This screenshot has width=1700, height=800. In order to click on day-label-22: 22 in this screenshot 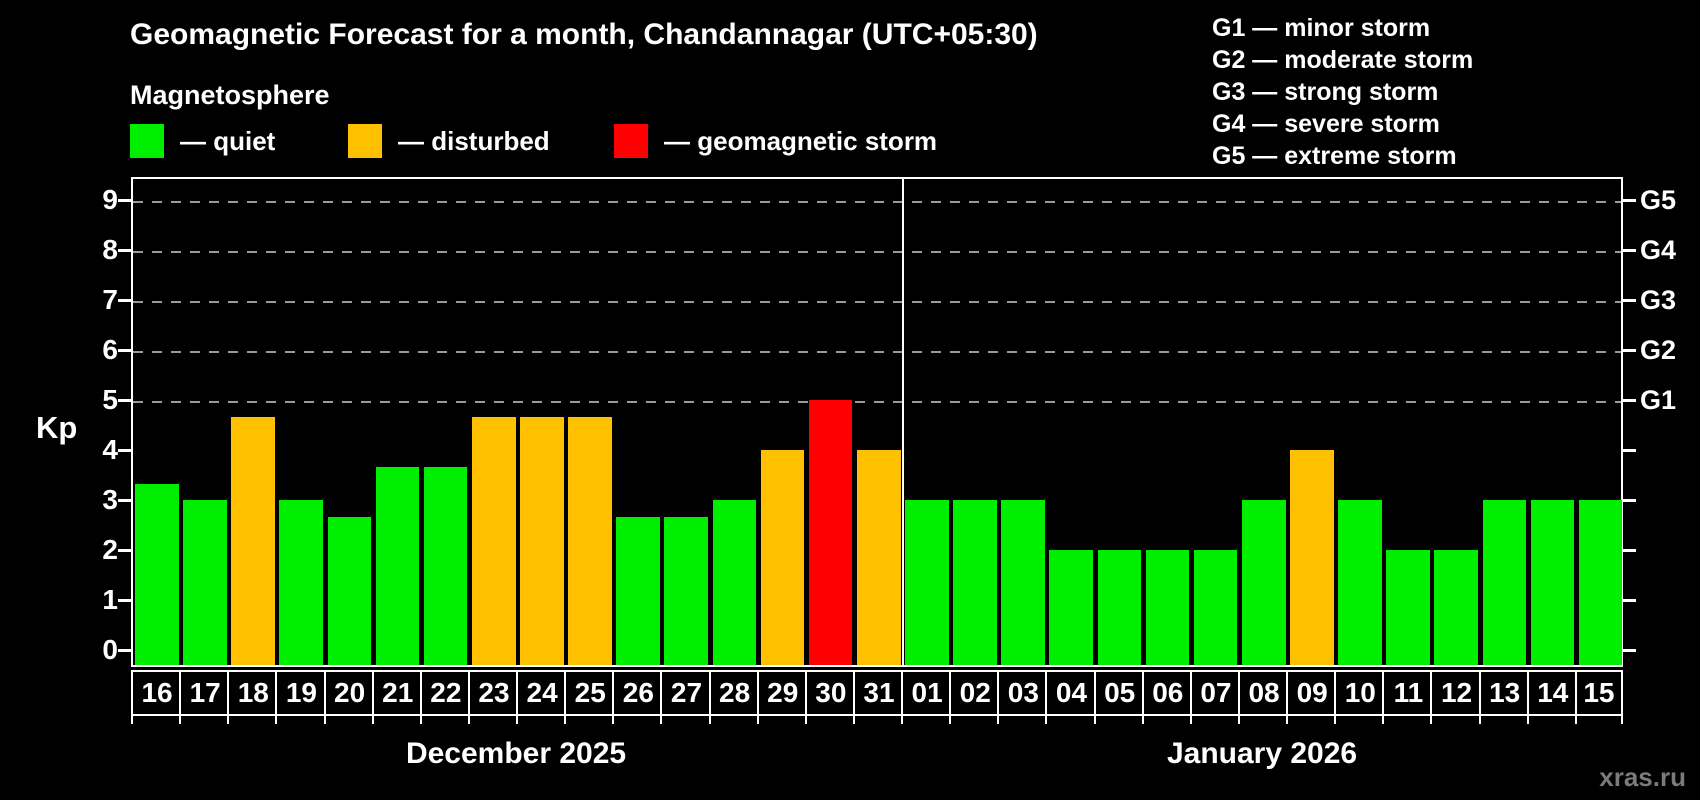, I will do `click(444, 693)`.